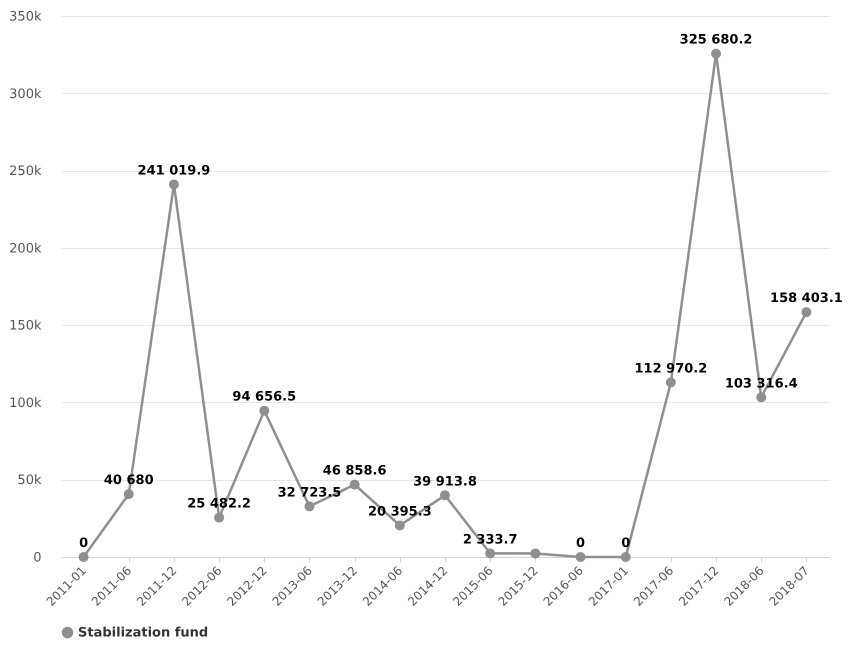 The image size is (861, 651). I want to click on data-label: 103 316.4, so click(761, 384).